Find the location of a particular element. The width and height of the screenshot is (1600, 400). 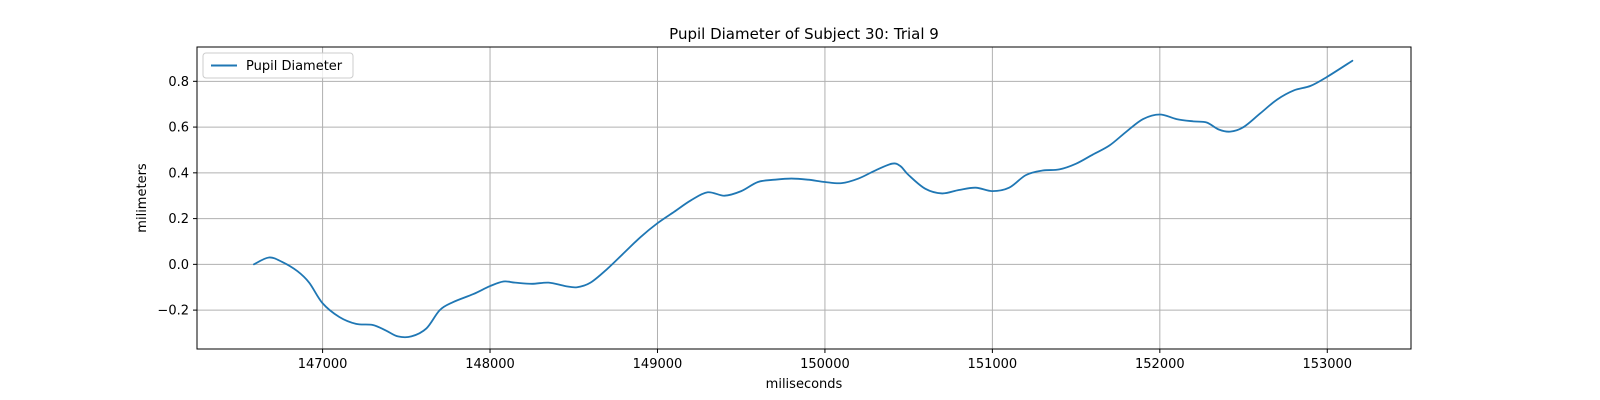

x-tick-label: 152000 is located at coordinates (1160, 364).